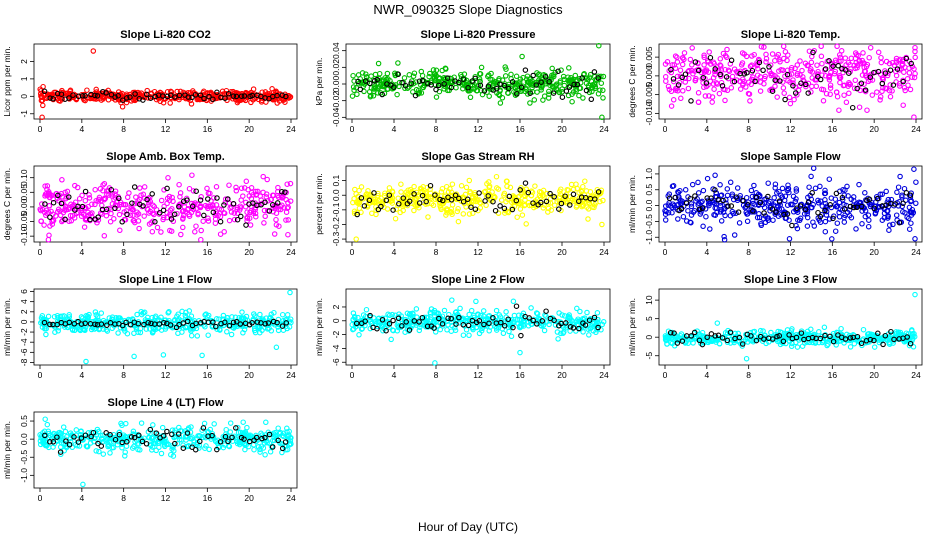 This screenshot has width=936, height=540. Describe the element at coordinates (632, 81) in the screenshot. I see `y-axis-label: degrees C per min.` at that location.